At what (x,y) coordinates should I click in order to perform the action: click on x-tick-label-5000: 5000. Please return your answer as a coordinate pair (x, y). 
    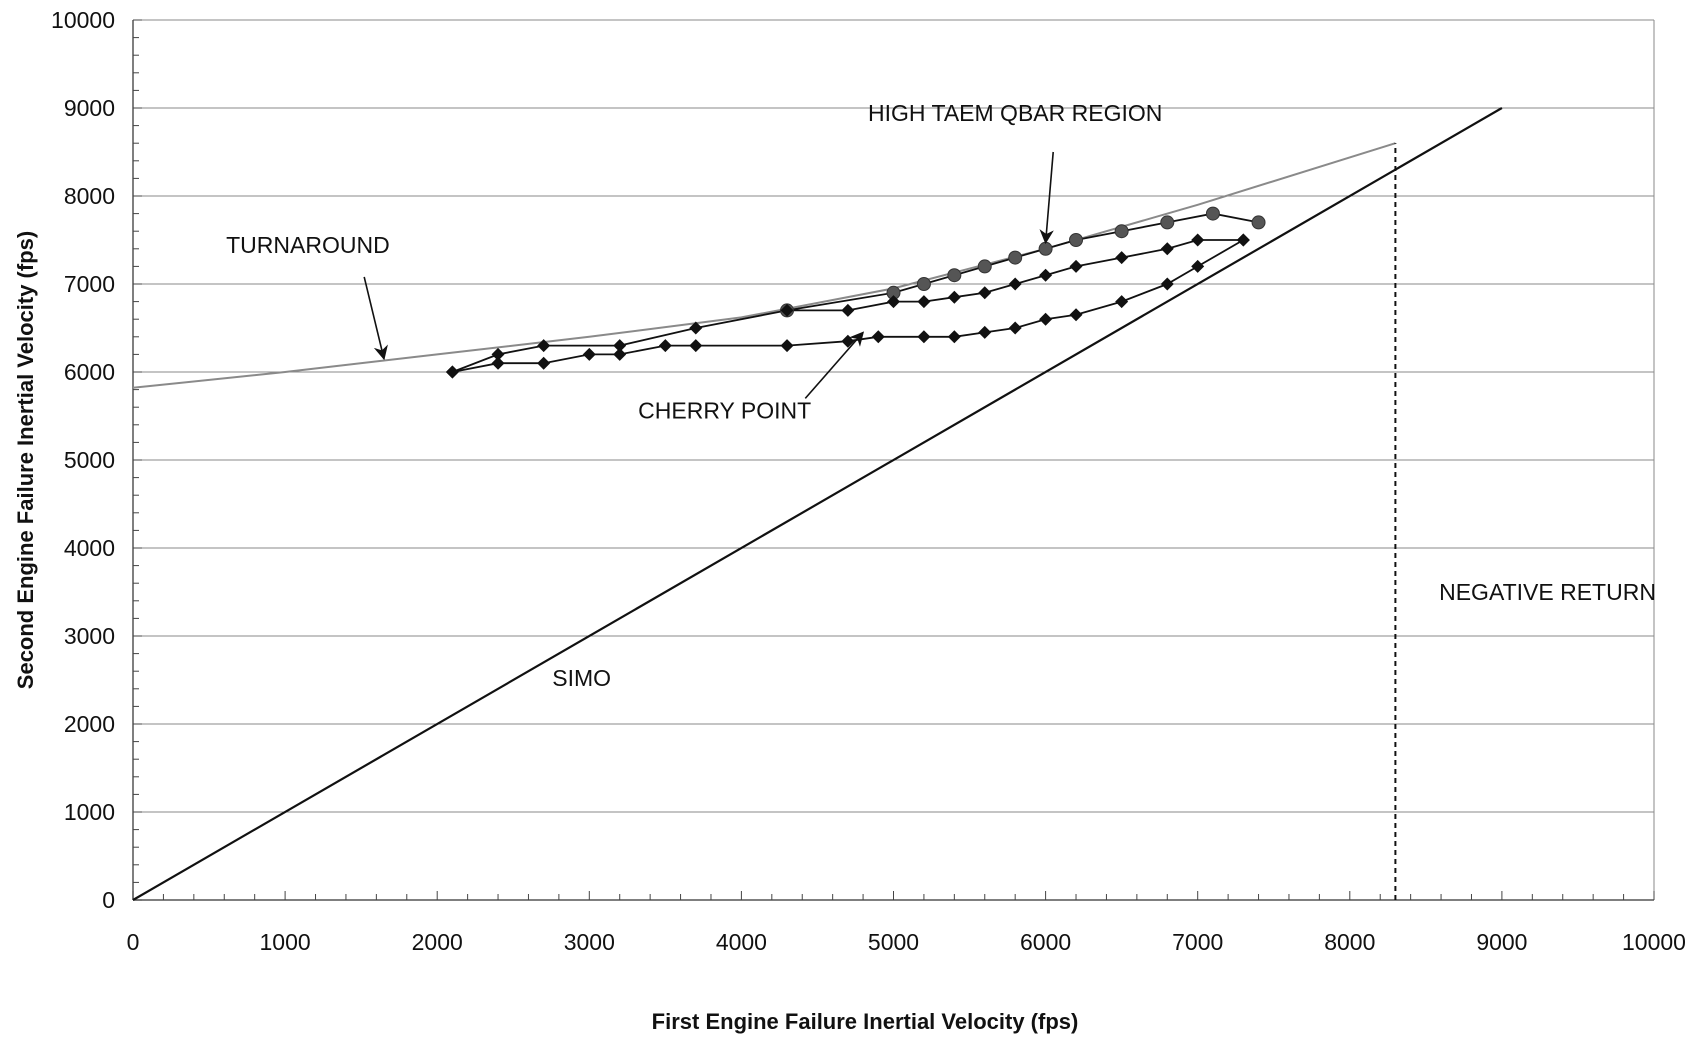
    Looking at the image, I should click on (893, 942).